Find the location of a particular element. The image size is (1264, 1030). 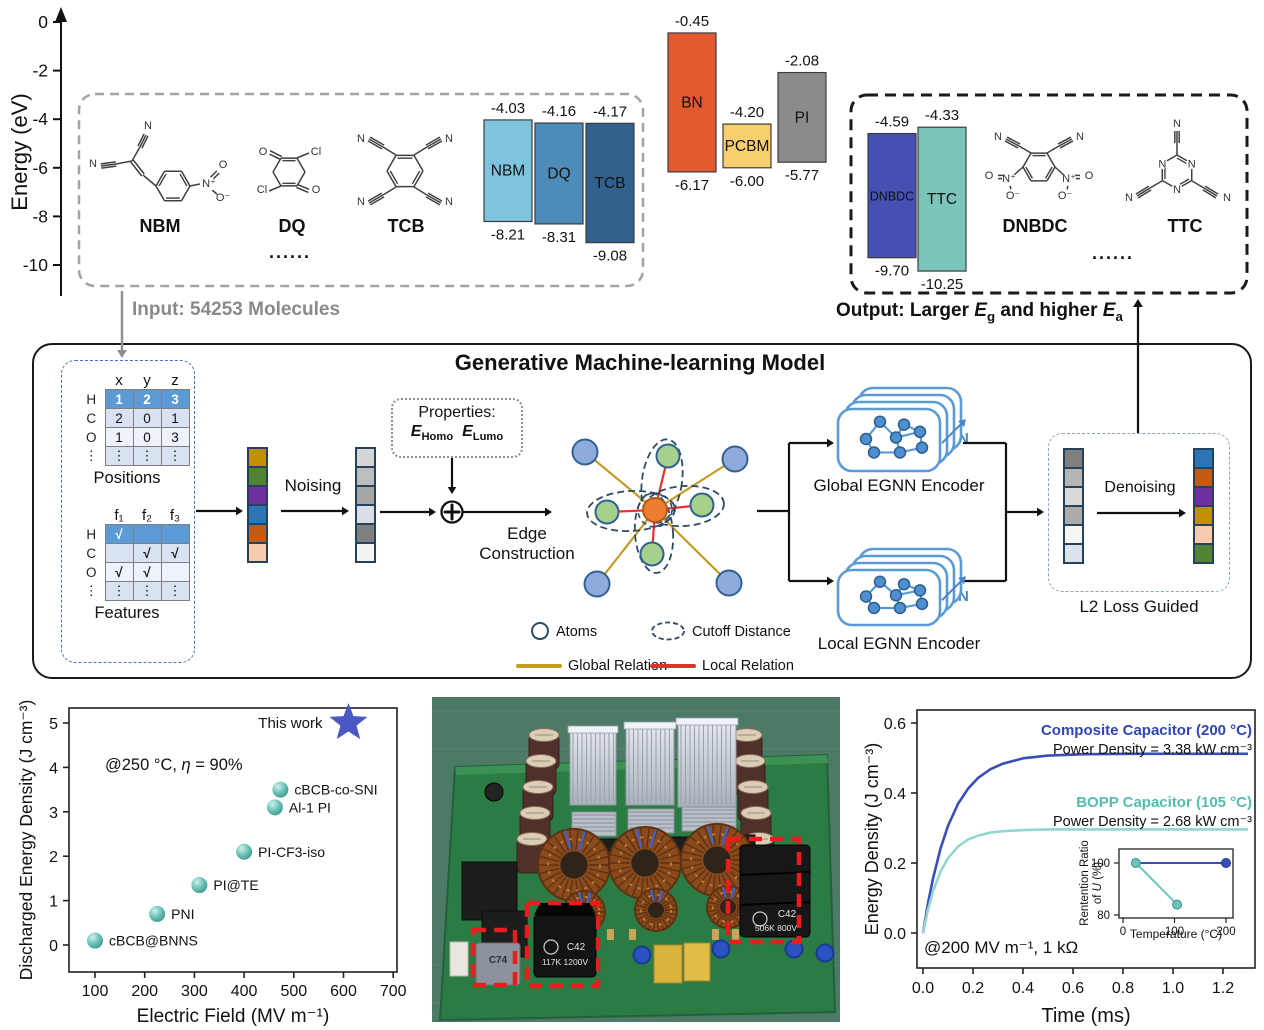

energy-bar-name-TCB: TCB is located at coordinates (610, 183).